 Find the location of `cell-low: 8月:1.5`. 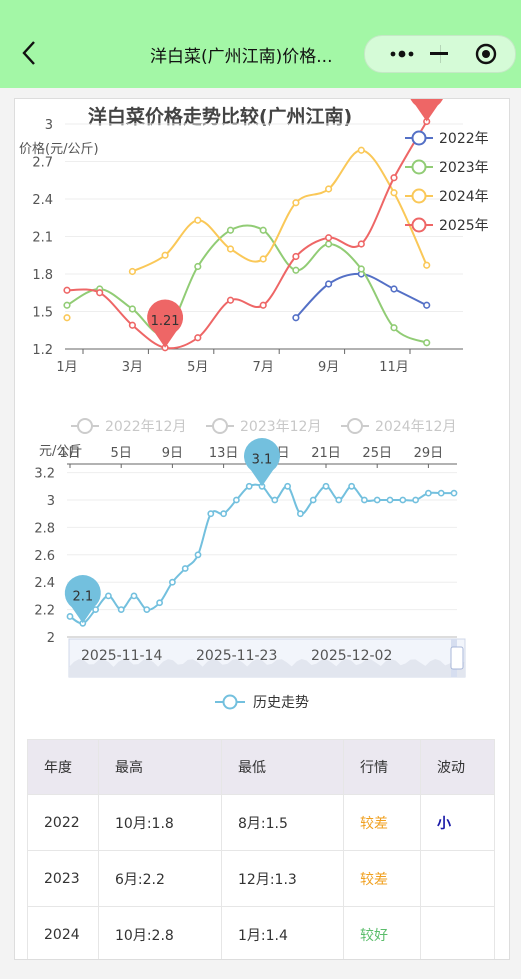

cell-low: 8月:1.5 is located at coordinates (282, 822).